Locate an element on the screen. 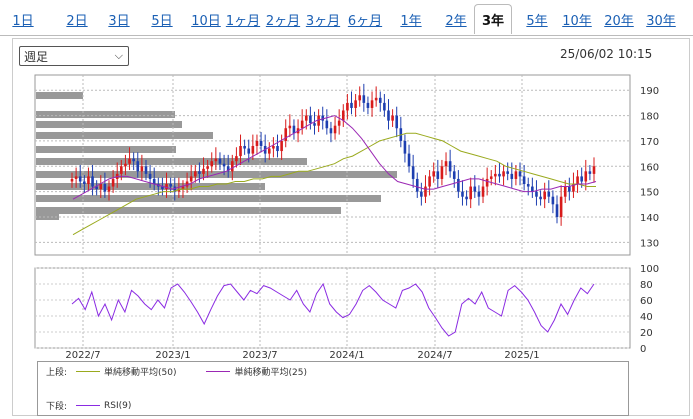 This screenshot has height=419, width=693. tab-5: 1ヶ月 is located at coordinates (243, 21).